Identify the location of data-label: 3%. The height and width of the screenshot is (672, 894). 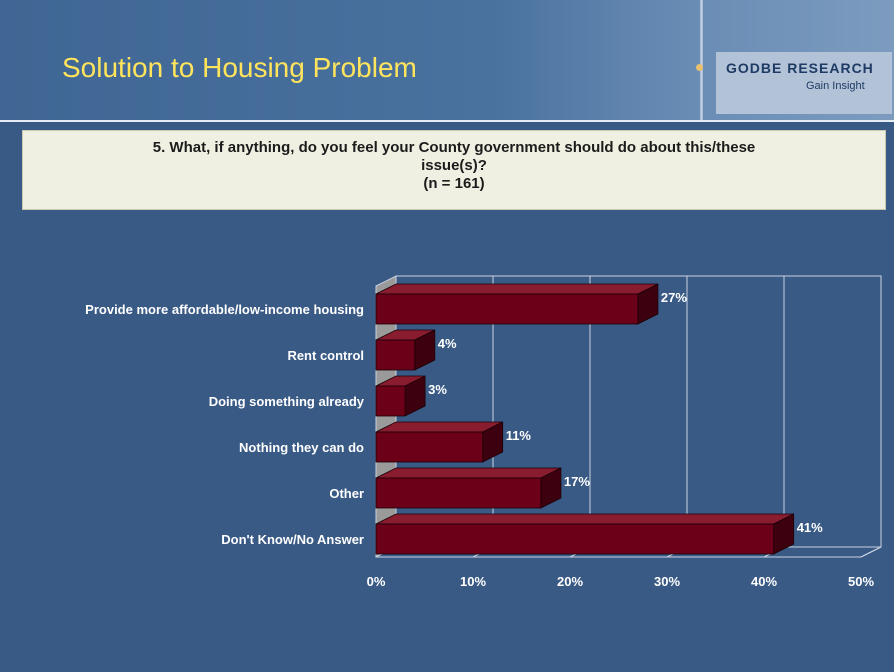
(437, 389).